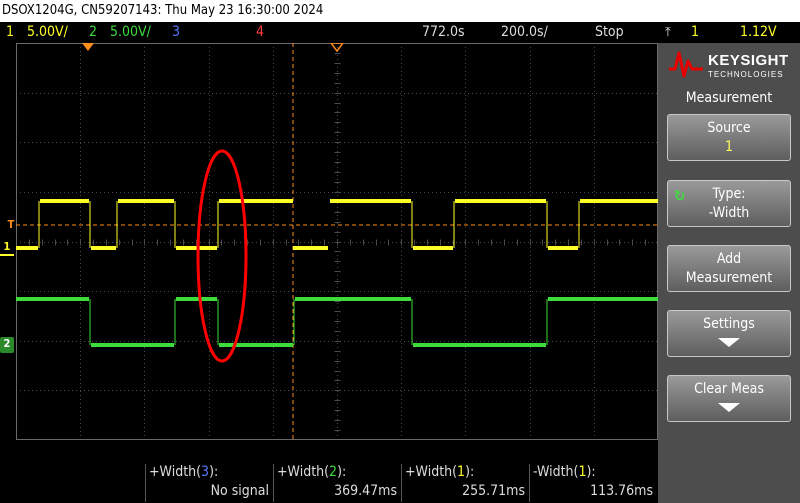  I want to click on entry-knob-icon: ↺, so click(680, 130).